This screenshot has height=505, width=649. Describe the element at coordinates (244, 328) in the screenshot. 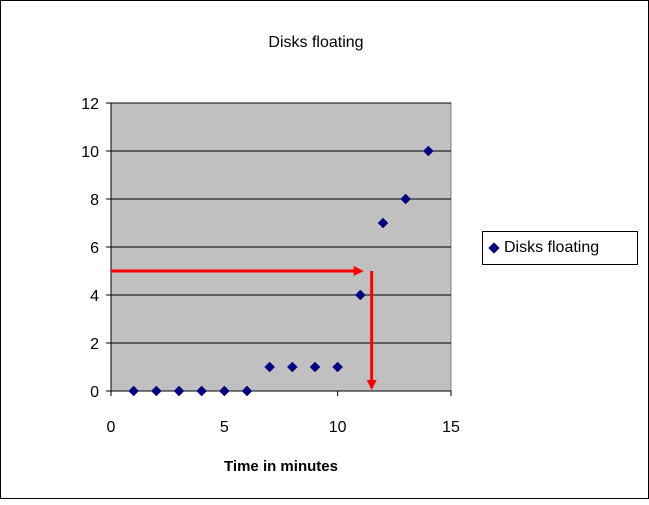

I see `annotation-arrows` at that location.